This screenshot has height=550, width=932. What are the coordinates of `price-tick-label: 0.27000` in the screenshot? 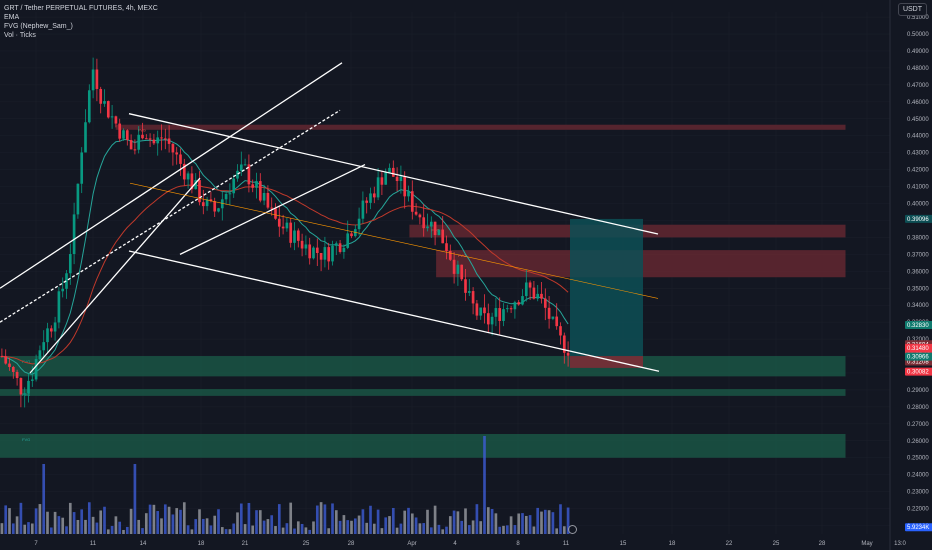 It's located at (918, 425).